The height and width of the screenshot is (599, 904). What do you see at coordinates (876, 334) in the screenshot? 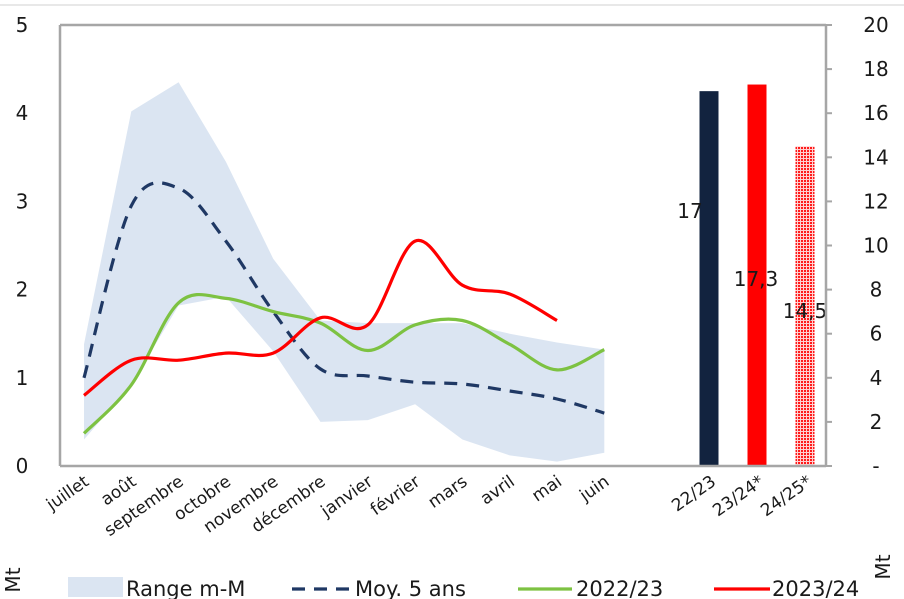
I see `right-tick-label: 6` at bounding box center [876, 334].